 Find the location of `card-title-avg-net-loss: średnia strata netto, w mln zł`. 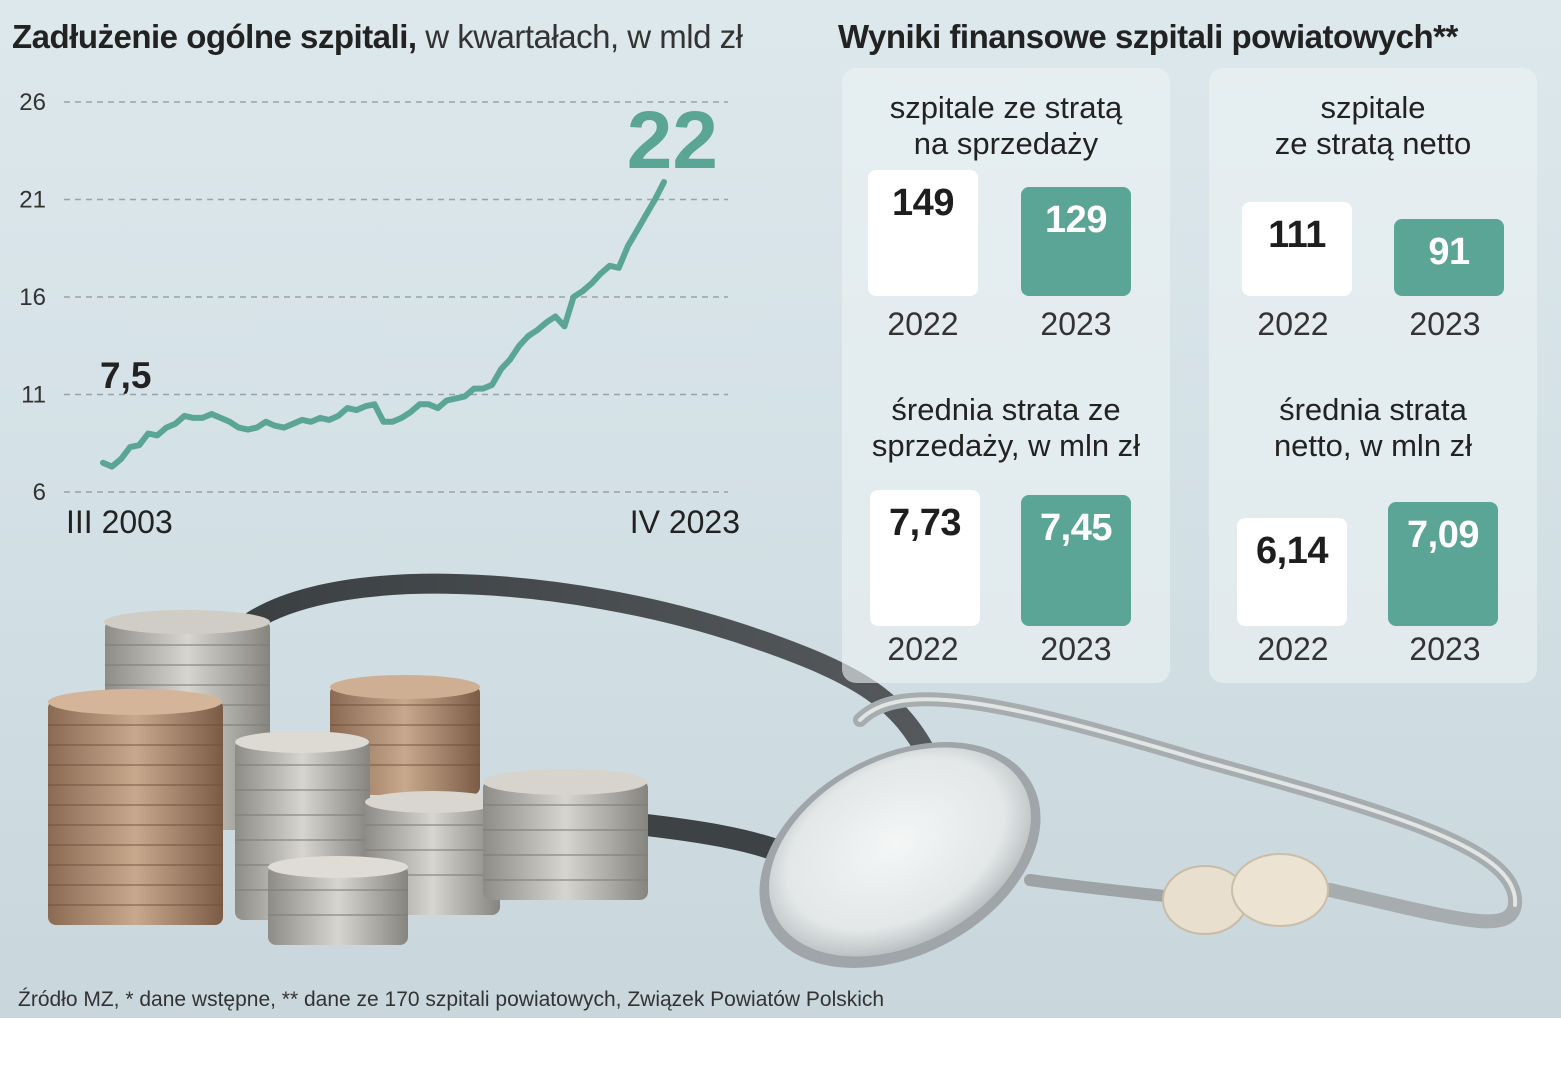

card-title-avg-net-loss: średnia strata netto, w mln zł is located at coordinates (1373, 427).